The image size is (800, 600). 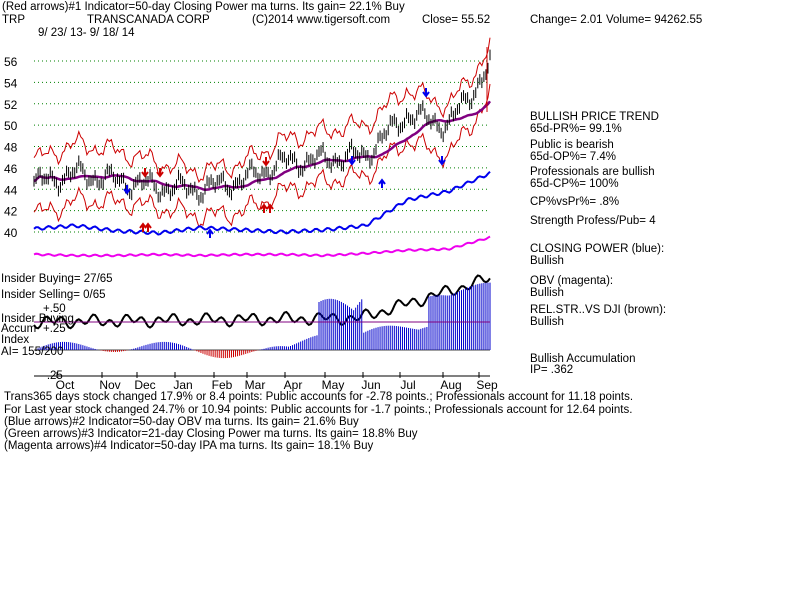 What do you see at coordinates (450, 385) in the screenshot?
I see `month-label-Aug: Aug` at bounding box center [450, 385].